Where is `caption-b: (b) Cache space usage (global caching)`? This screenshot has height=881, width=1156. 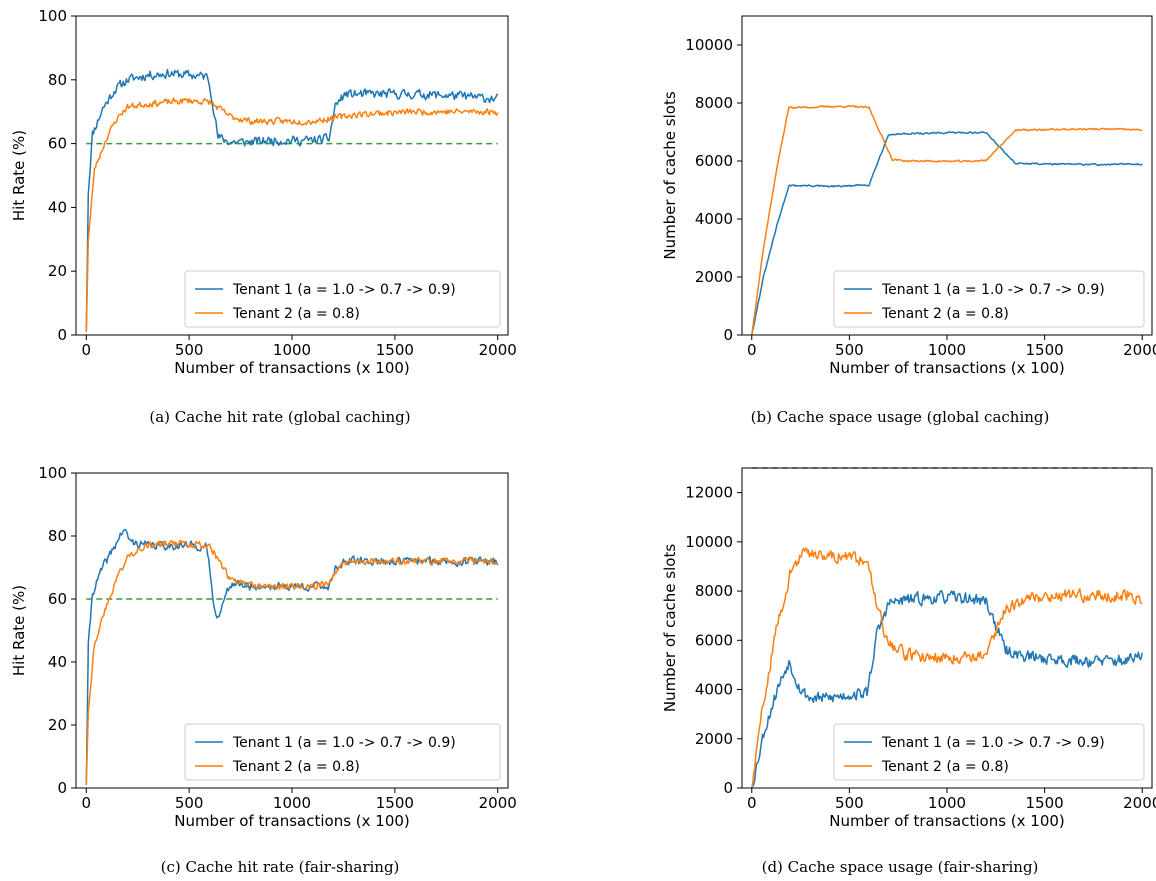 caption-b: (b) Cache space usage (global caching) is located at coordinates (900, 417).